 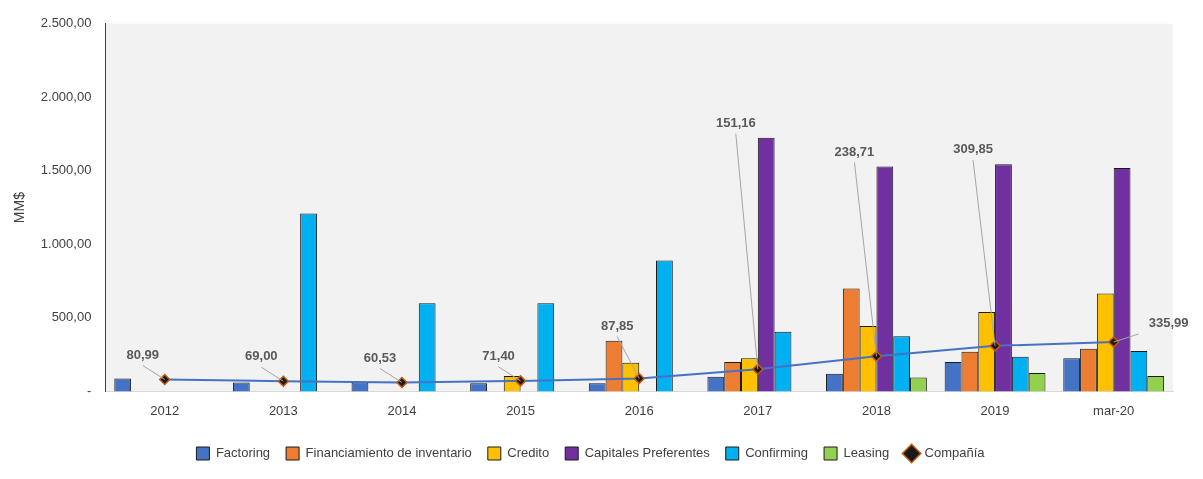 I want to click on x-tick-label: 2013, so click(x=283, y=410).